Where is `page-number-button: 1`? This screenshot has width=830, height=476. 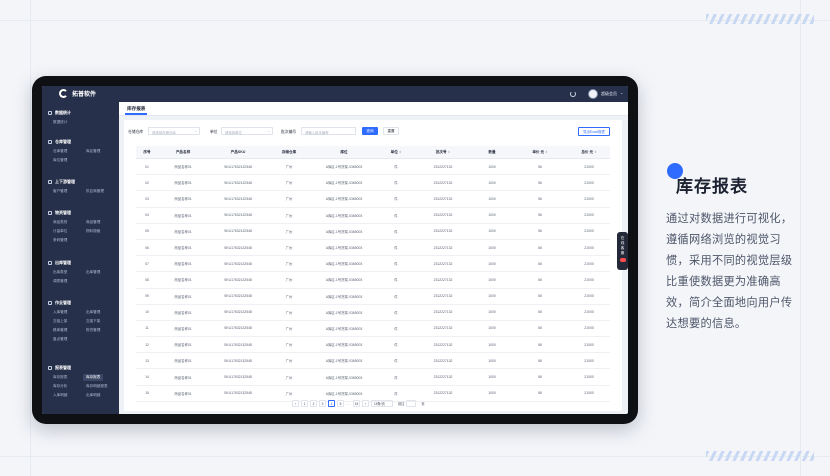 page-number-button: 1 is located at coordinates (304, 403).